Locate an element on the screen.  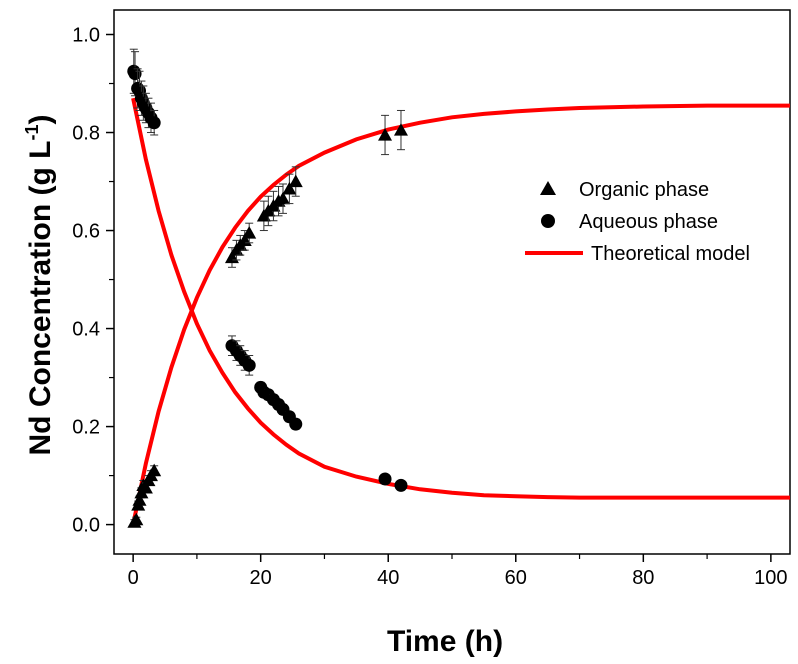
legend-label-model: Theoretical model is located at coordinates (670, 254).